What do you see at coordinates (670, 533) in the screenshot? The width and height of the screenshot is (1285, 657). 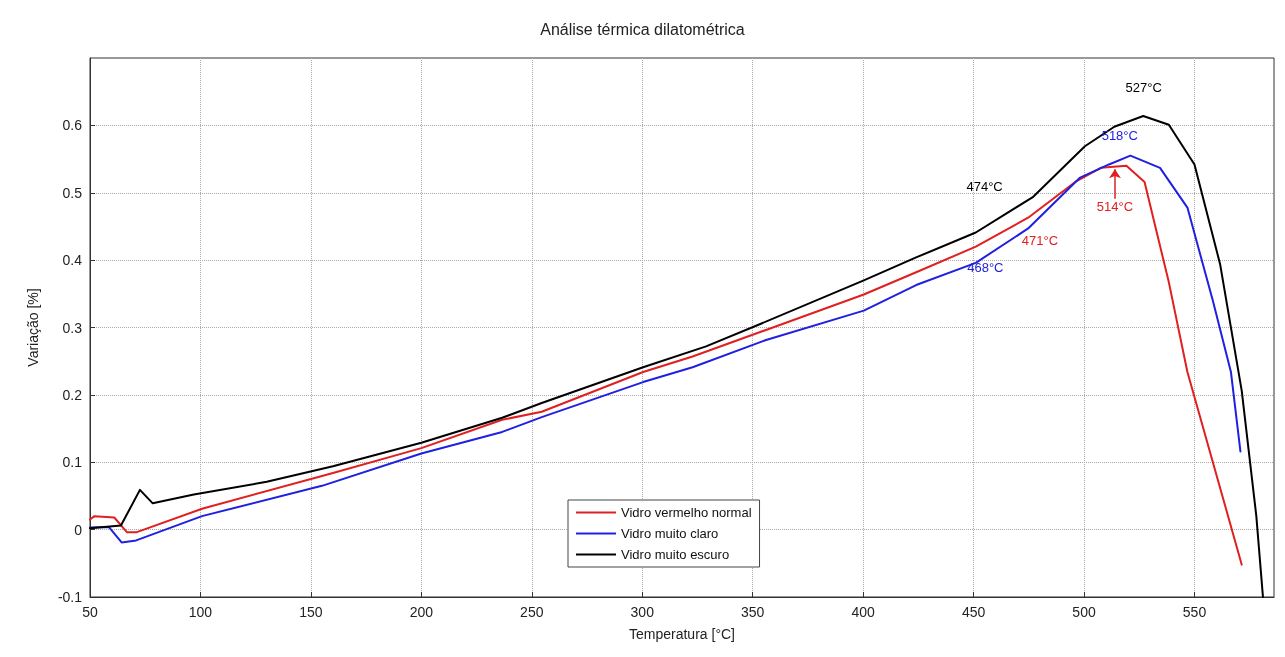 I see `legend-label: Vidro muito claro` at bounding box center [670, 533].